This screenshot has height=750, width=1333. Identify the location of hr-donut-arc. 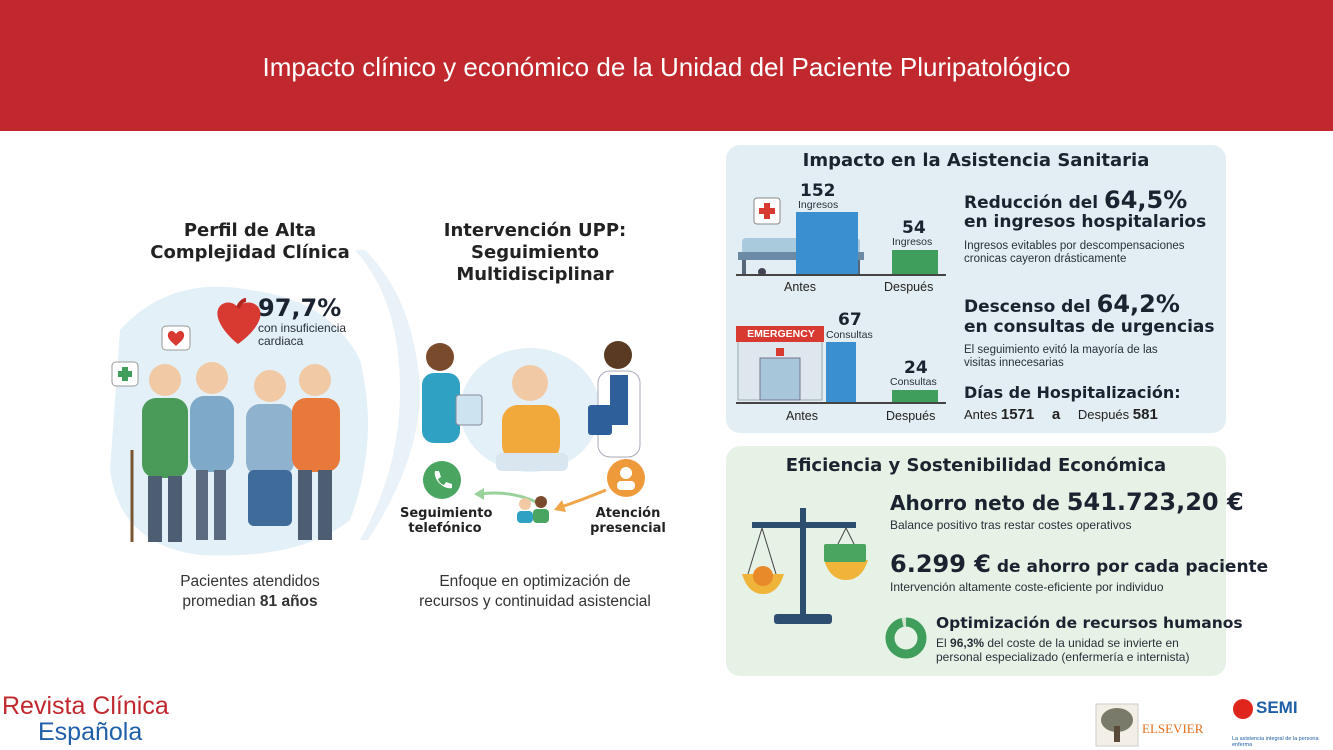
(906, 638).